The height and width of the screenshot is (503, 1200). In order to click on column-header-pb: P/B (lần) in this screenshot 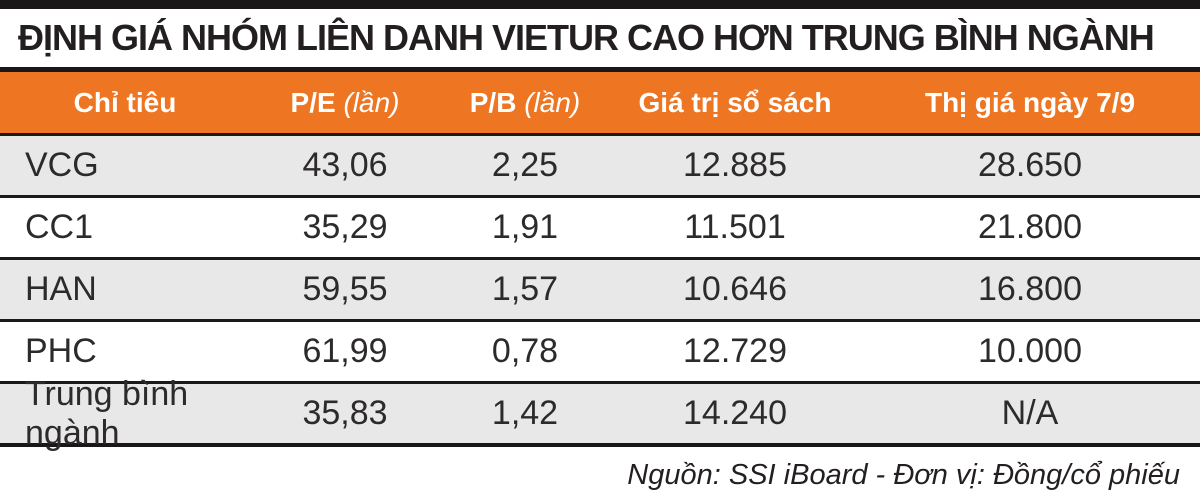, I will do `click(525, 103)`.